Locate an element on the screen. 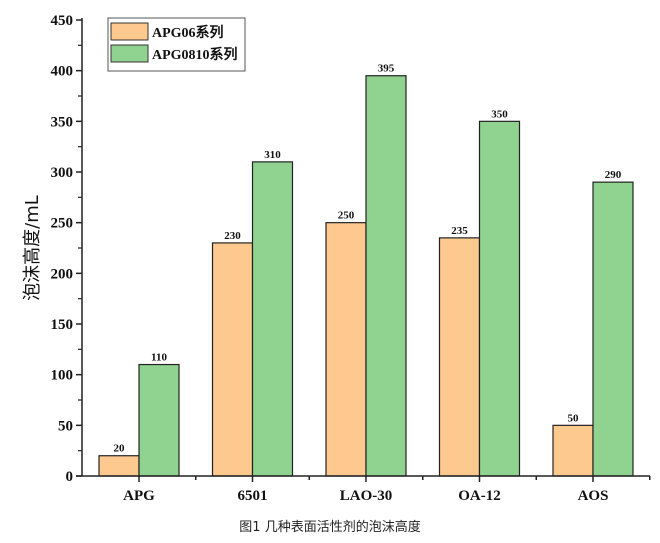 Image resolution: width=660 pixels, height=543 pixels. y-tick-label: 400 is located at coordinates (62, 72).